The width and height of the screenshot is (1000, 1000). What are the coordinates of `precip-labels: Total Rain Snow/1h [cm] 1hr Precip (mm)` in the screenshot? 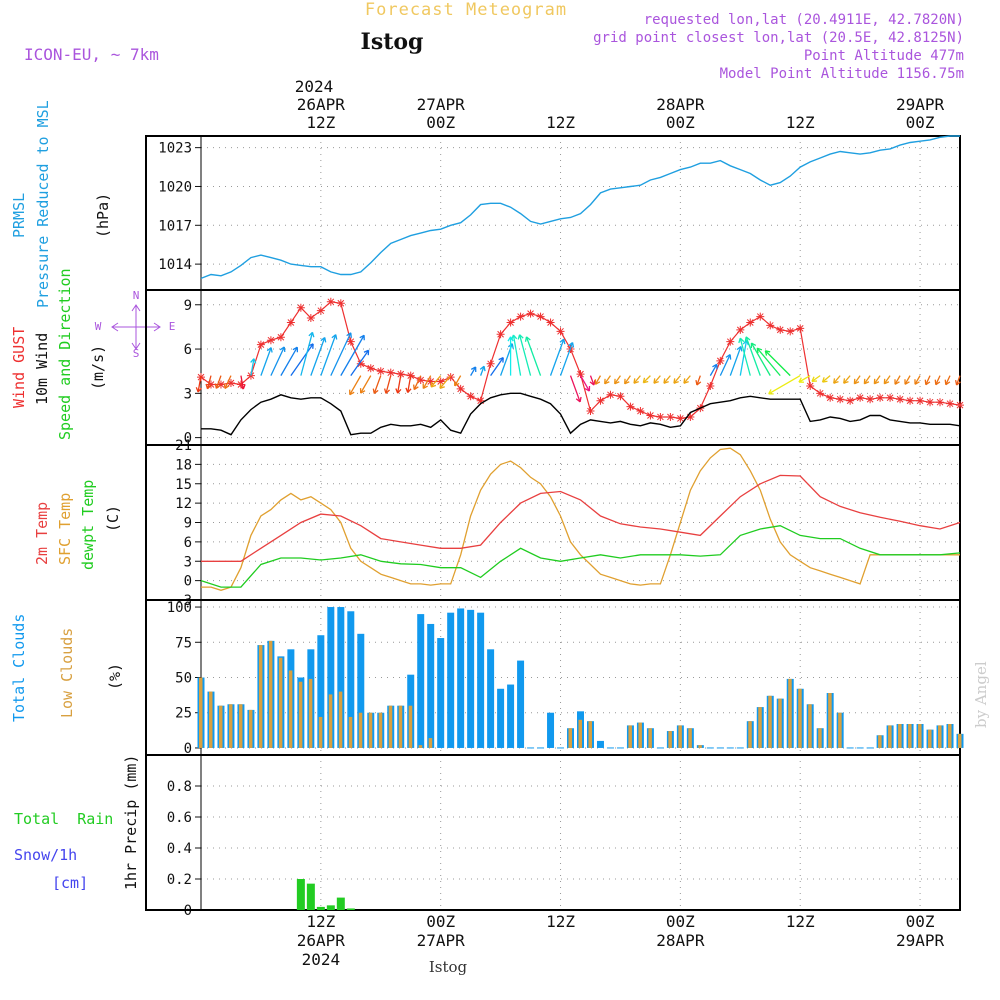 It's located at (77, 823).